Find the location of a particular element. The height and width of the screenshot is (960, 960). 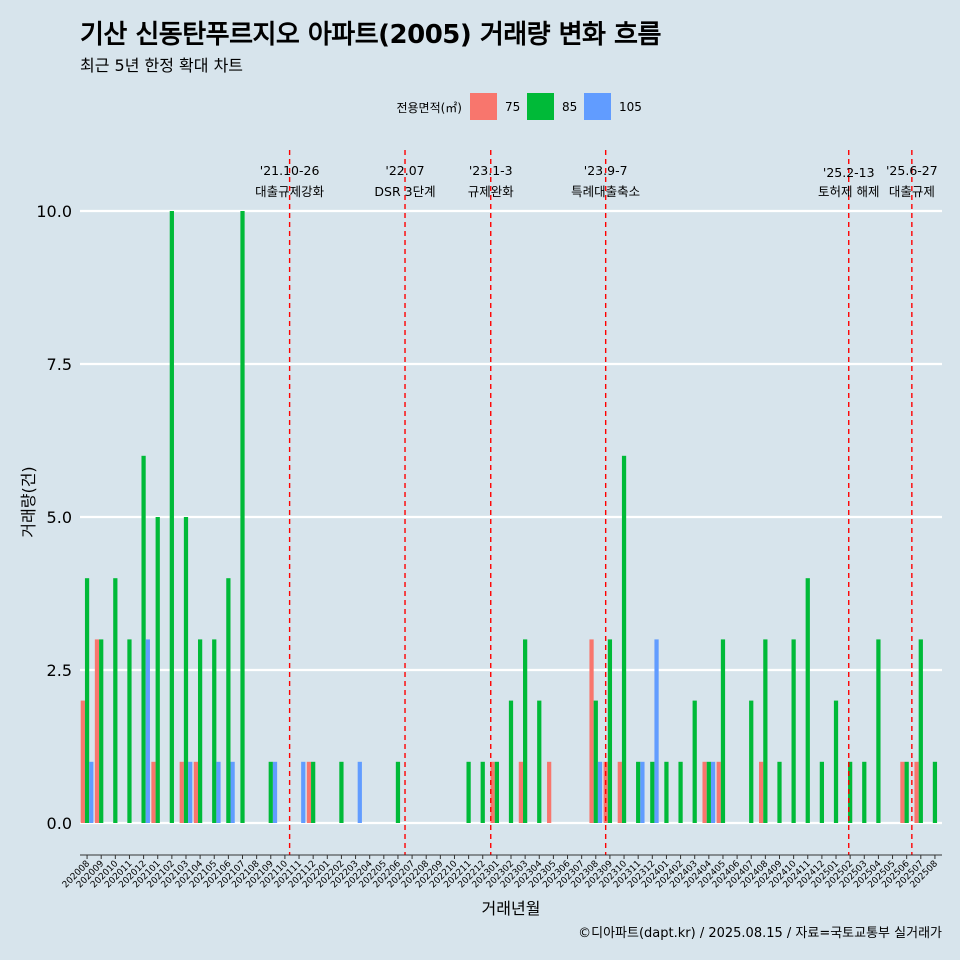

event-label: 규제완화 is located at coordinates (491, 191).